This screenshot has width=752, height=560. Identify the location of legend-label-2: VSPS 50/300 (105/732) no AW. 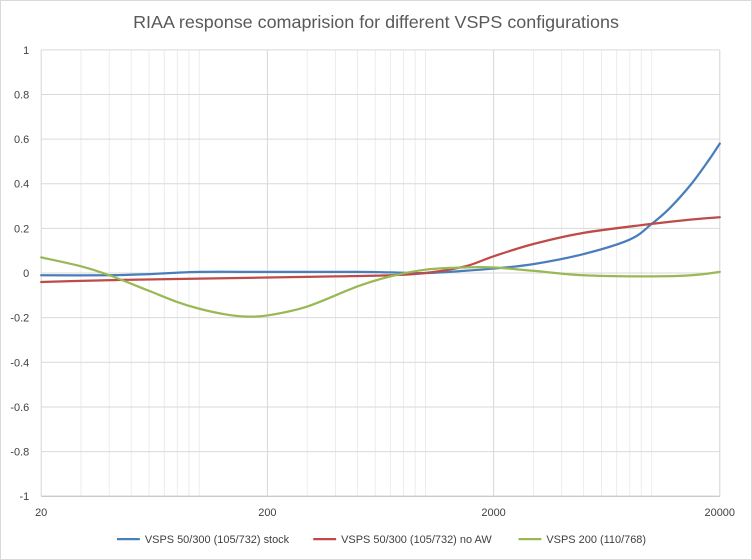
(416, 540).